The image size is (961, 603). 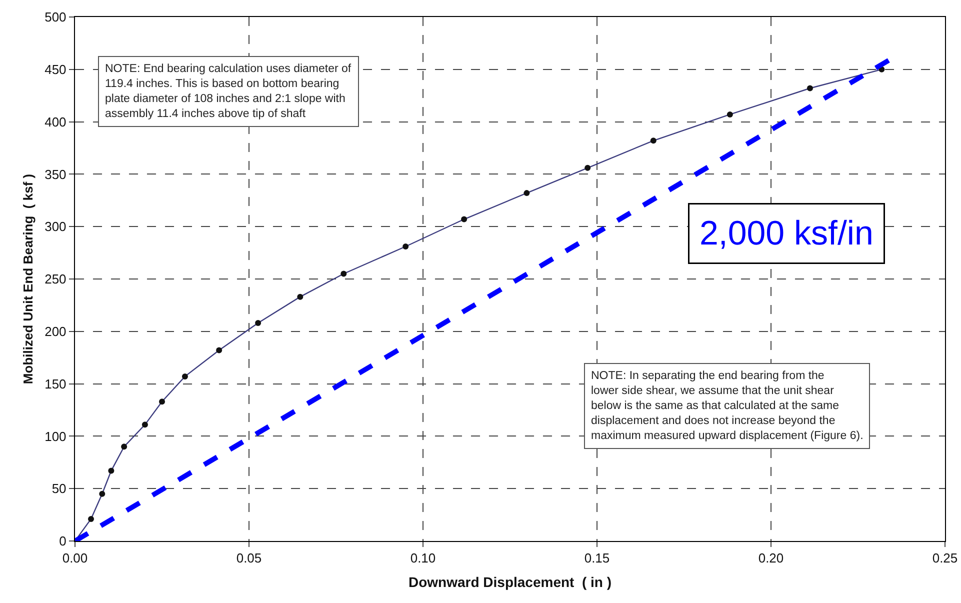 What do you see at coordinates (28, 279) in the screenshot?
I see `y-axis-title: Mobilized Unit End Bearing ( ksf )` at bounding box center [28, 279].